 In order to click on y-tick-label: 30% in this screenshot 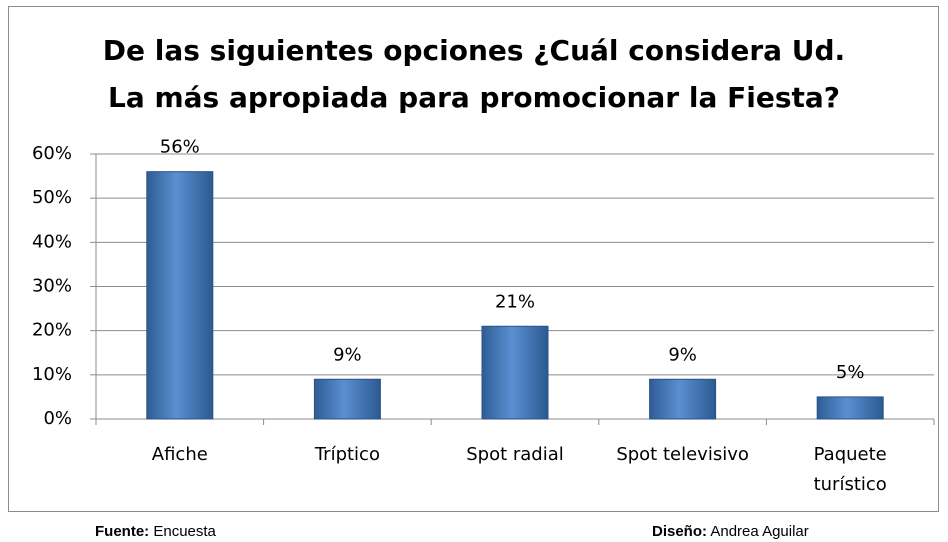, I will do `click(52, 286)`.